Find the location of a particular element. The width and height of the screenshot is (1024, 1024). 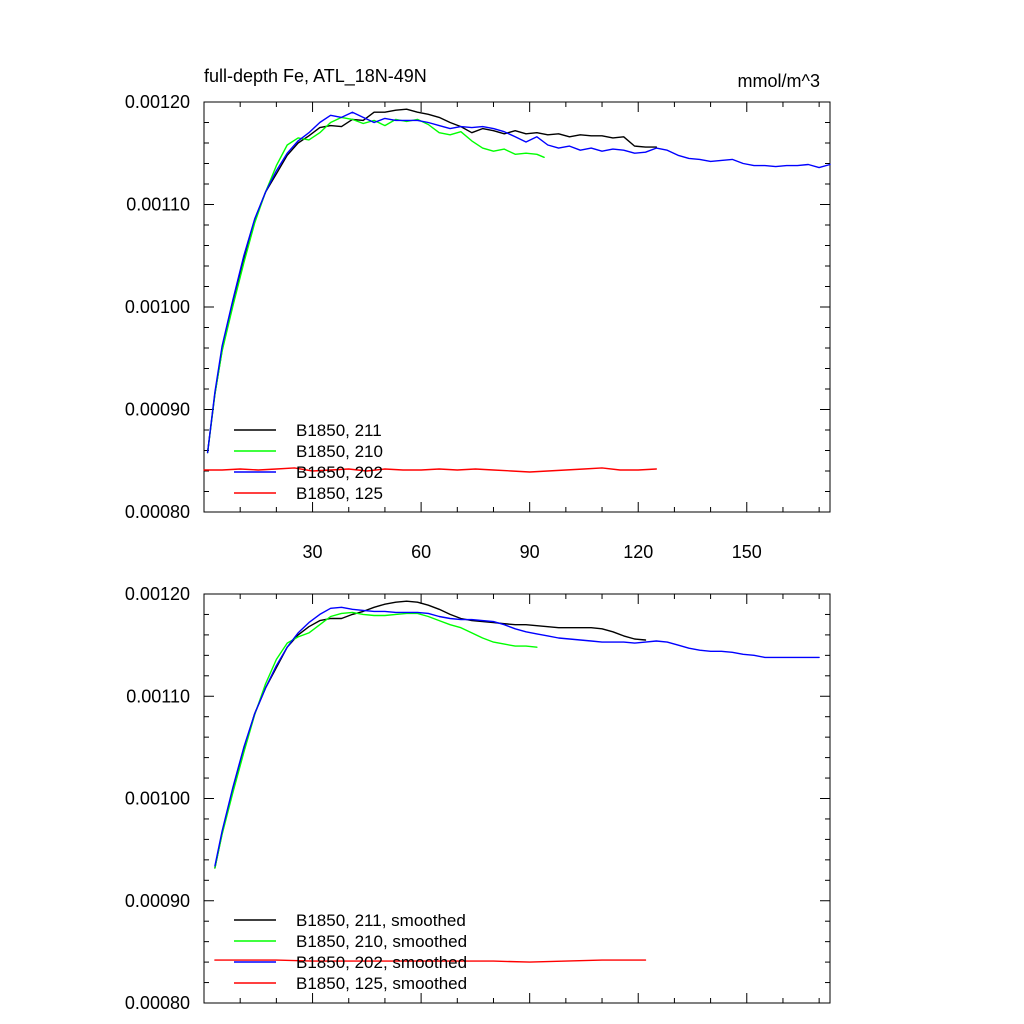

x-tick-label: 30 is located at coordinates (313, 552).